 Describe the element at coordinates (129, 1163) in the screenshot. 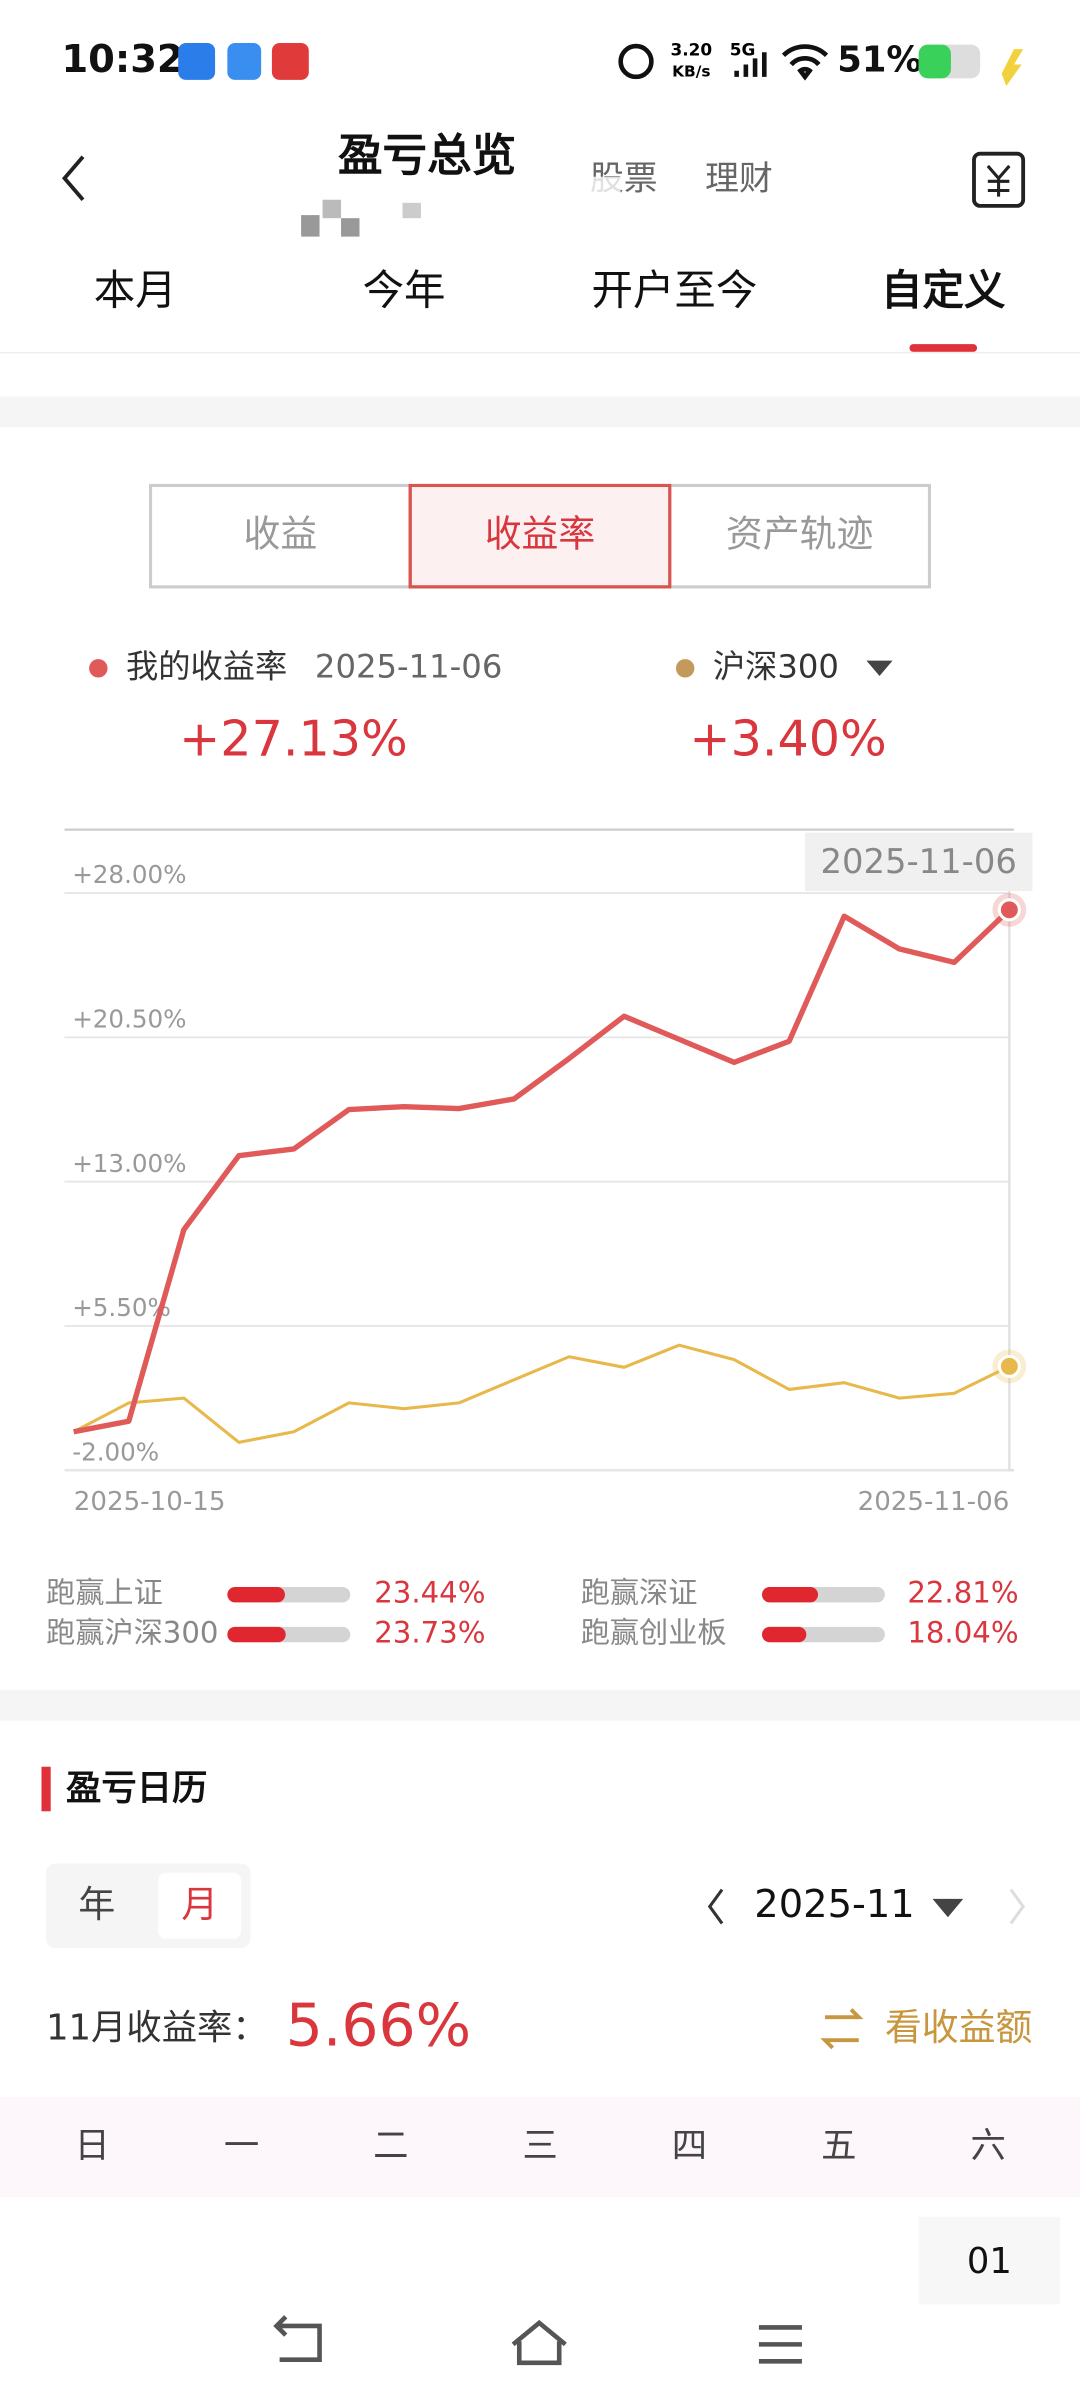

I see `y-tick-label: +13.00%` at that location.